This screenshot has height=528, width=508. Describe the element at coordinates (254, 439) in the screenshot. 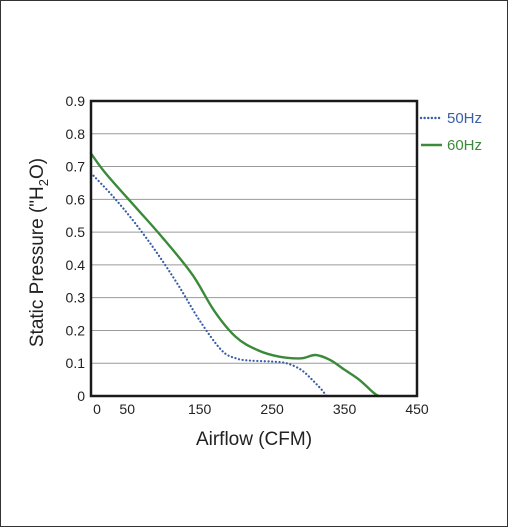

I see `x-axis-title: Airflow (CFM)` at that location.